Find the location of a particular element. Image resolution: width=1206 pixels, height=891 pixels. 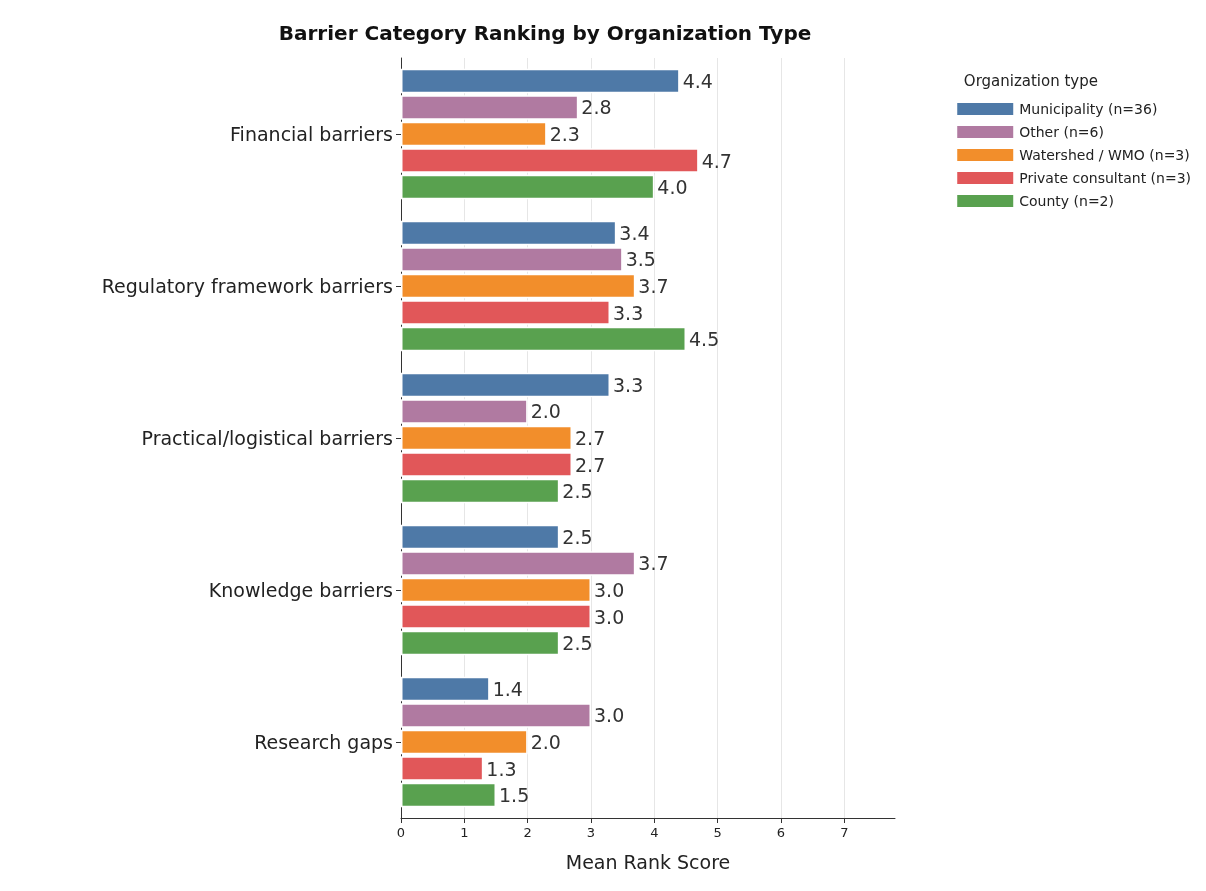

data-label: 4.0 is located at coordinates (672, 187).